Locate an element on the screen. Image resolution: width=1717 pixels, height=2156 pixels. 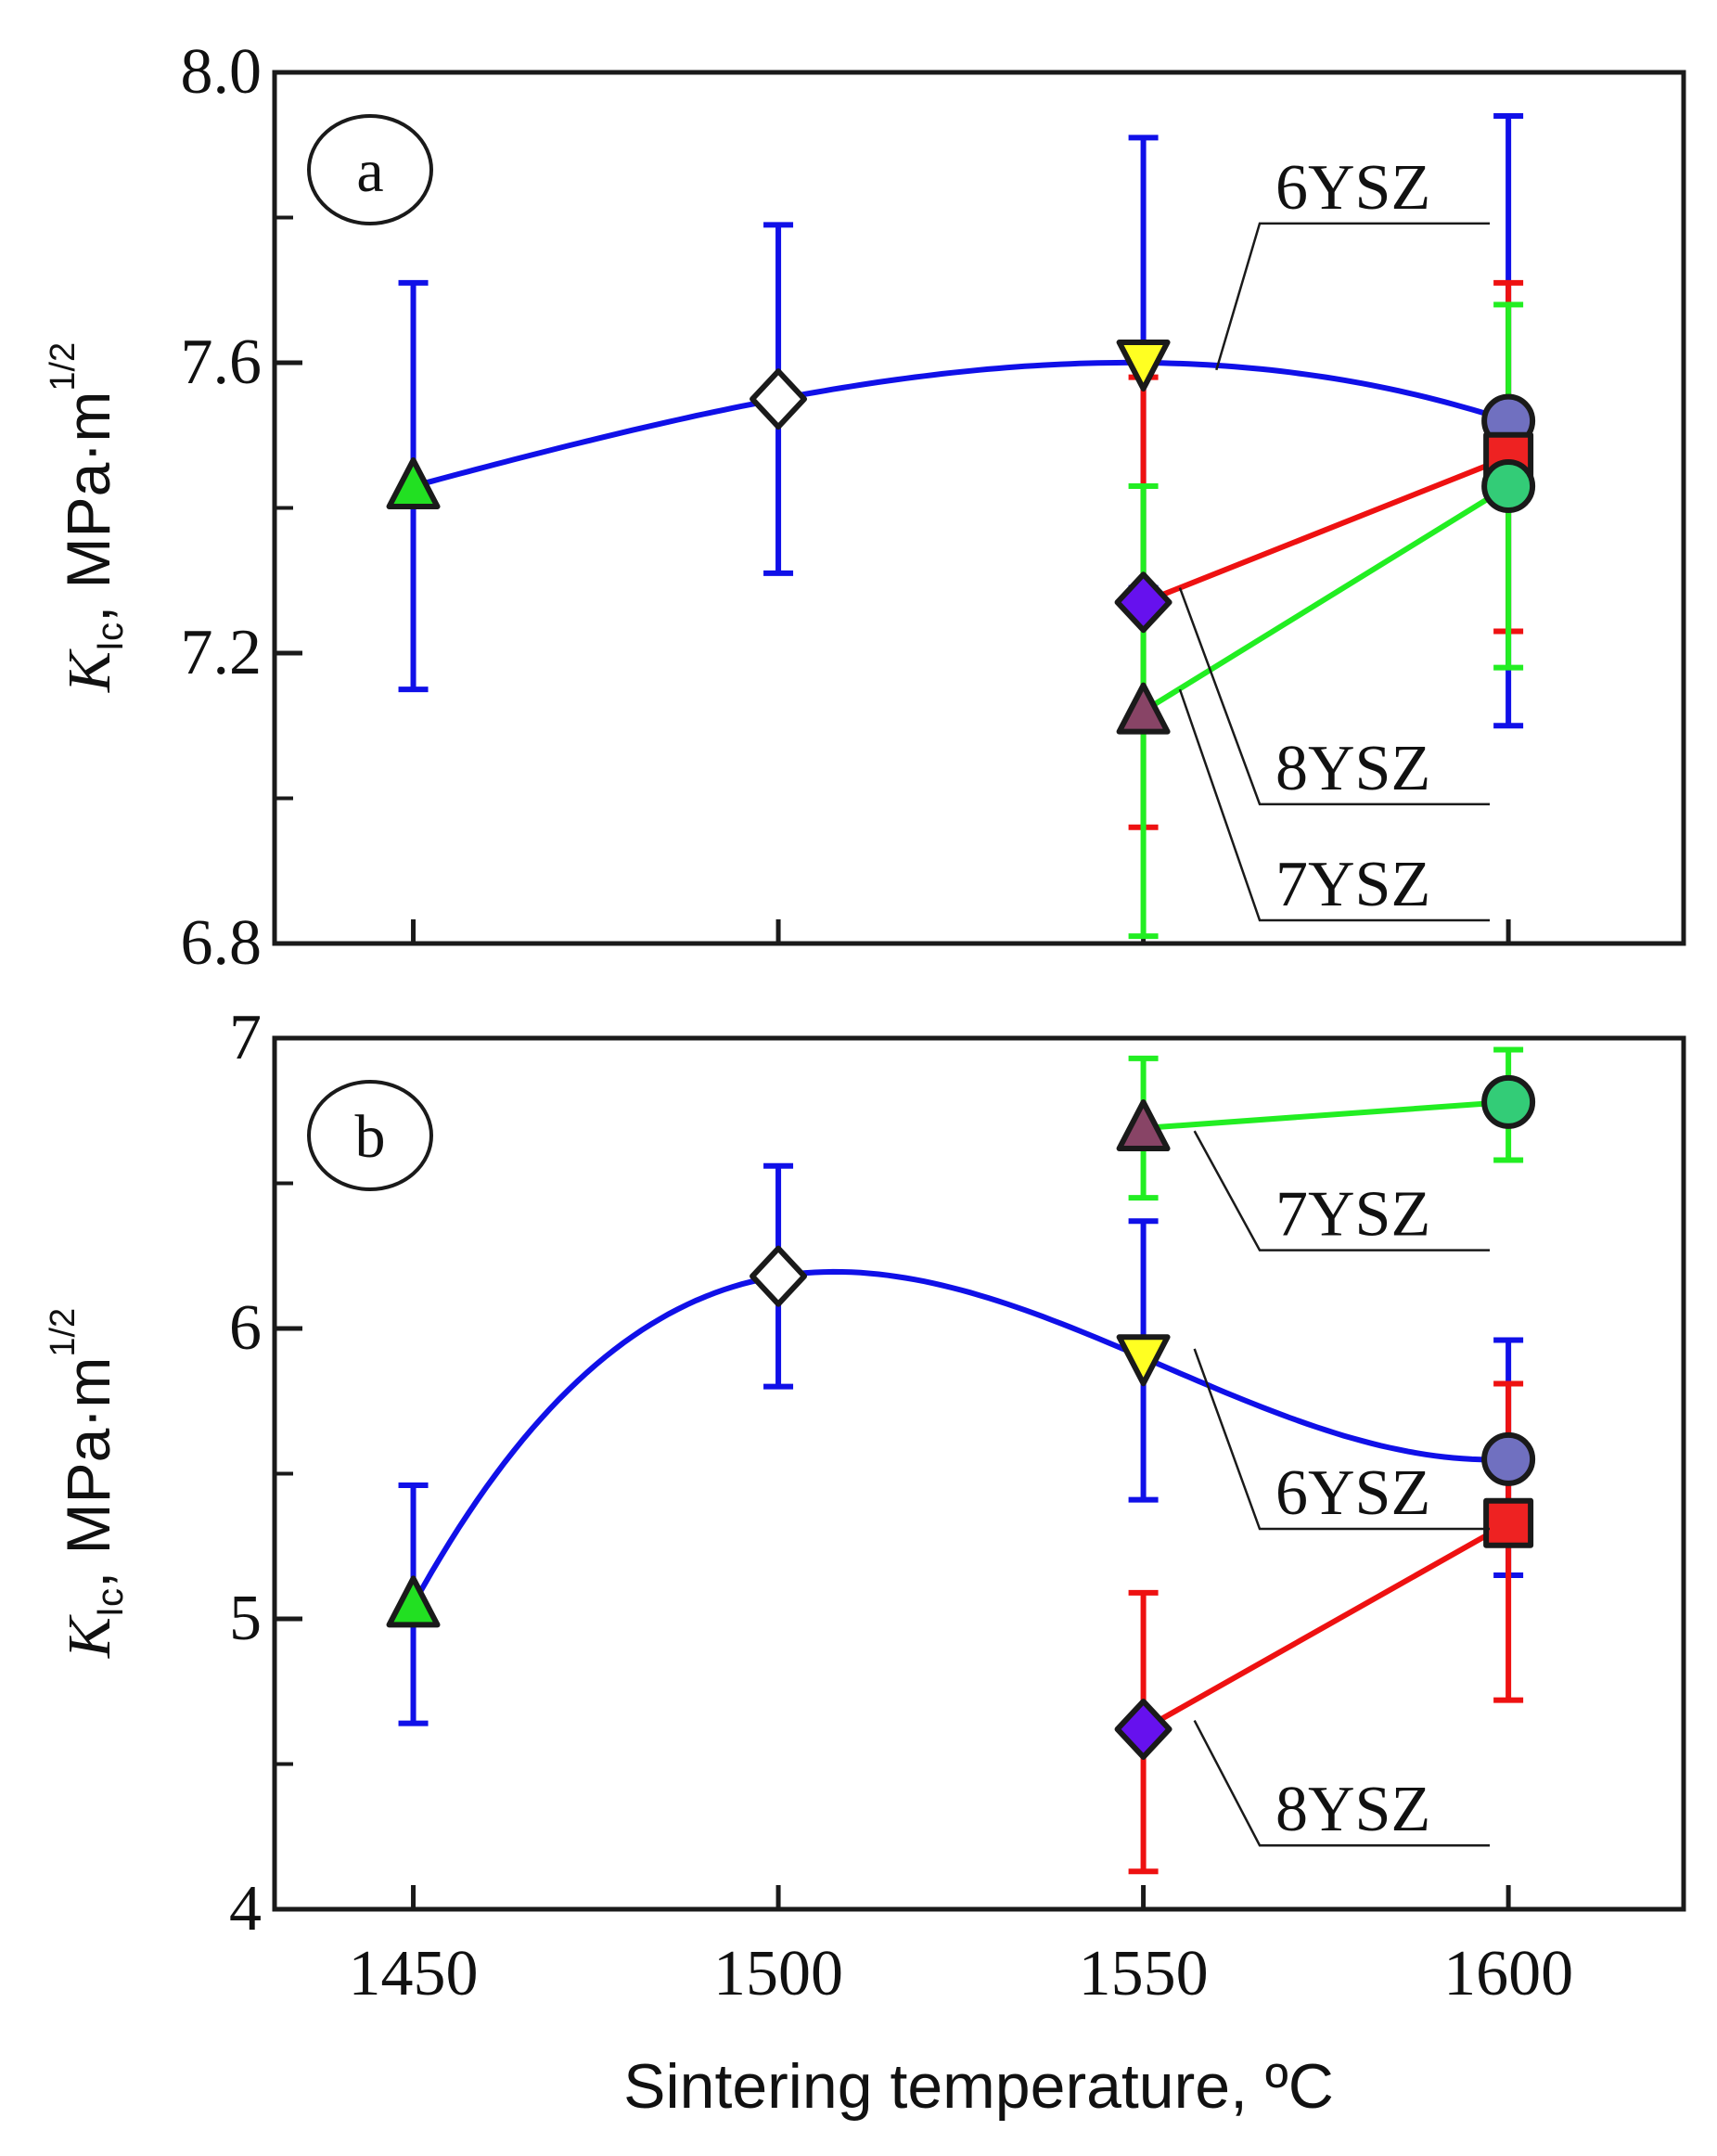
x-axis-label: Sintering temperature, ºC is located at coordinates (978, 2086).